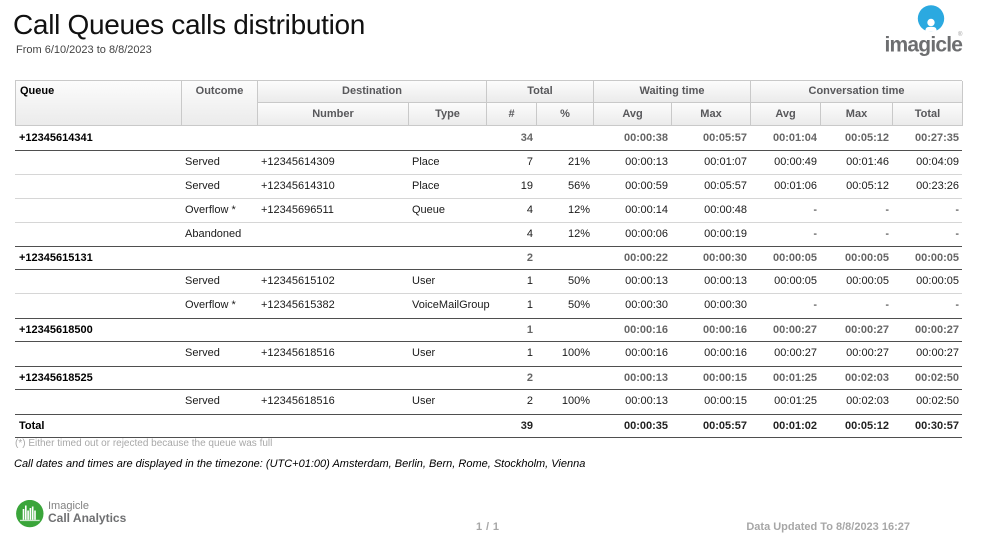 This screenshot has width=984, height=549. Describe the element at coordinates (924, 45) in the screenshot. I see `svg-text: imagicle` at that location.